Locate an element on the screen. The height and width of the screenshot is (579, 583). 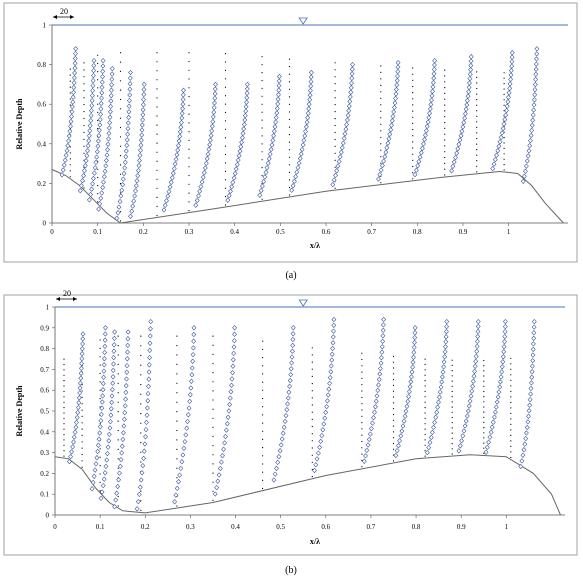
panel-a-velocity-profile is located at coordinates (388, 120).